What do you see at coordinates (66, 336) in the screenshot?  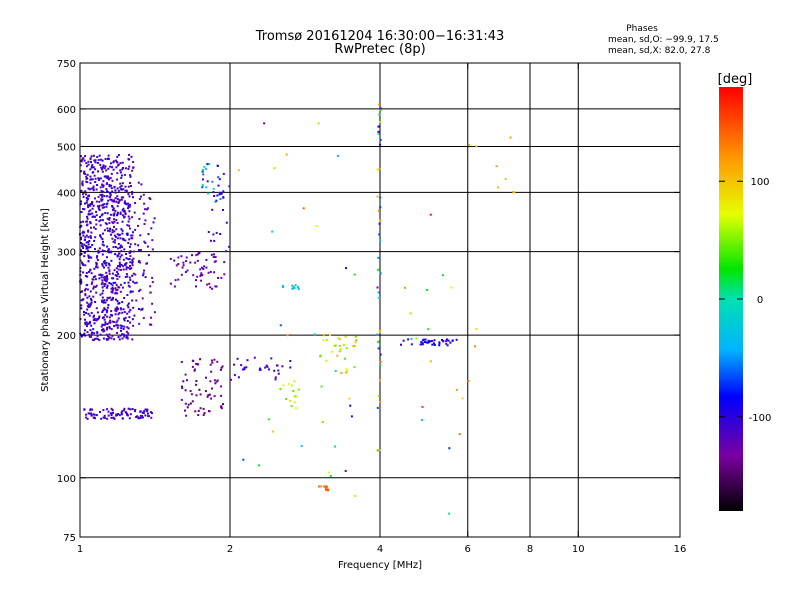 I see `y-tick-label: 200` at bounding box center [66, 336].